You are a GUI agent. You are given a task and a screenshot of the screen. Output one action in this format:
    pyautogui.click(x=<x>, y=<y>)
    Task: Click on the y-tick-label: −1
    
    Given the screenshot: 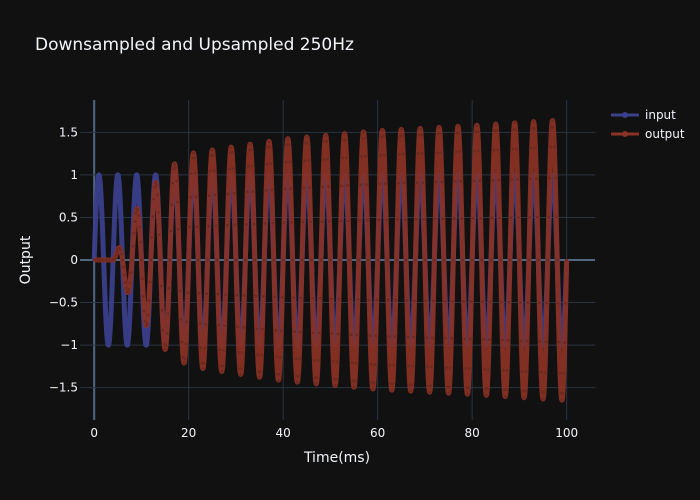 What is the action you would take?
    pyautogui.click(x=69, y=345)
    